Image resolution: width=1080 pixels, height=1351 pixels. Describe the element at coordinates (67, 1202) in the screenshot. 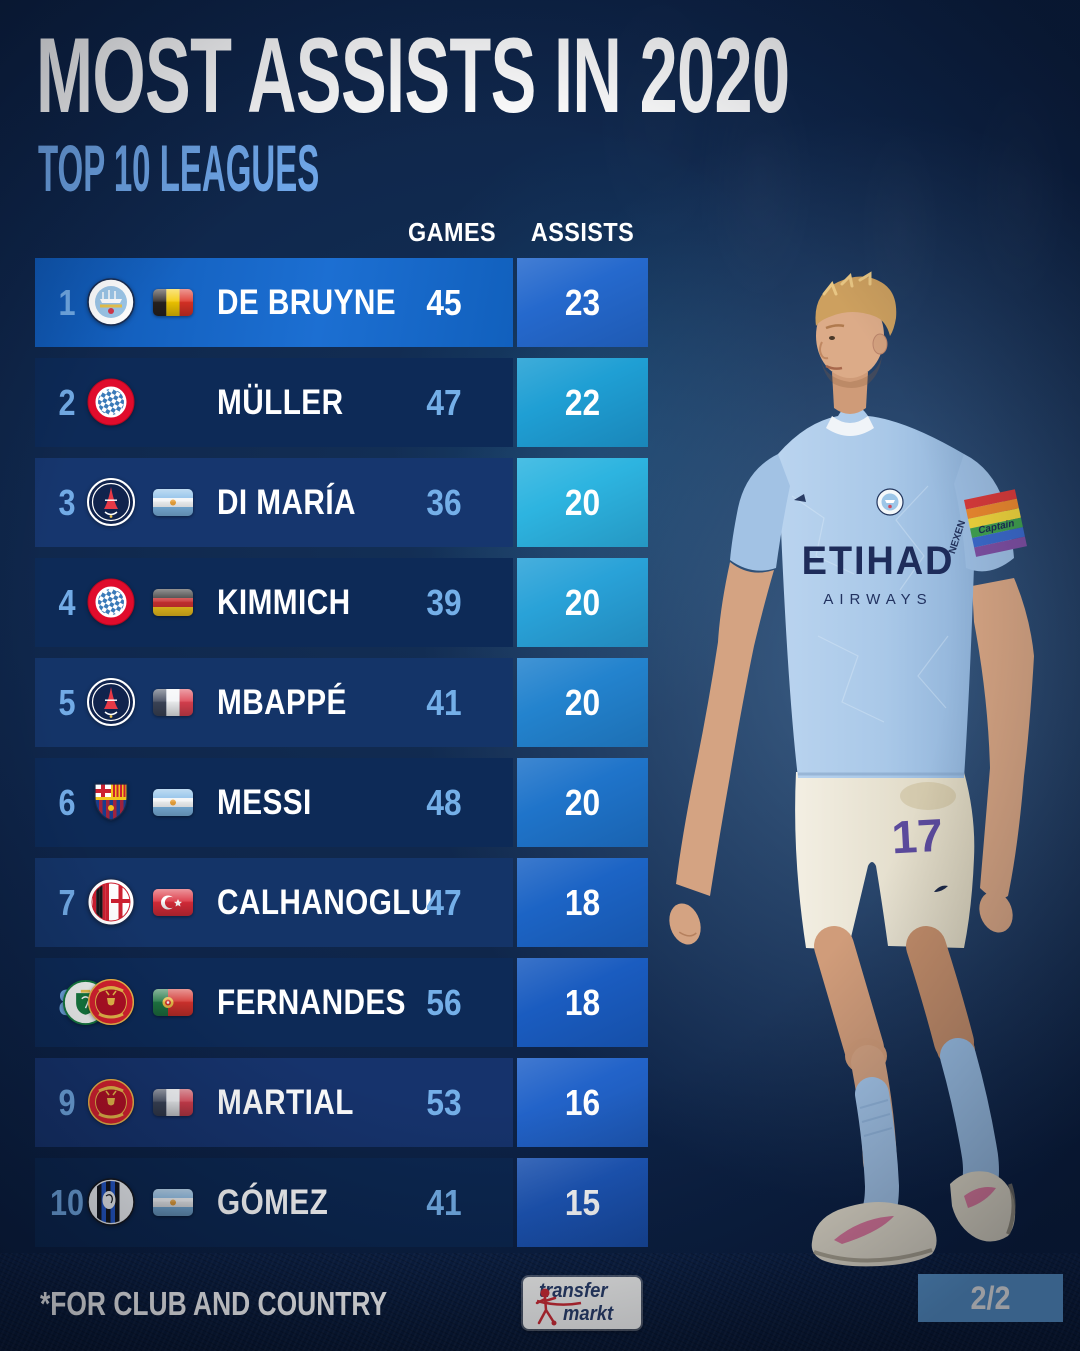

I see `rank-label: 10` at that location.